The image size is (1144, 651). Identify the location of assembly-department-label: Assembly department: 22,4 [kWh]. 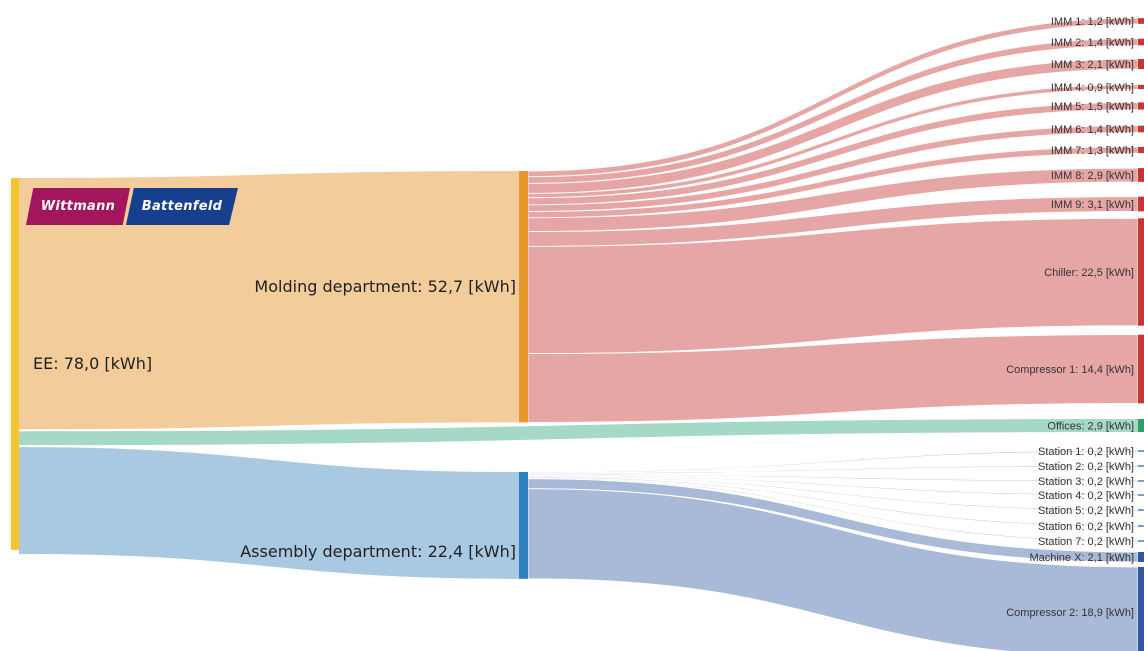
(378, 551).